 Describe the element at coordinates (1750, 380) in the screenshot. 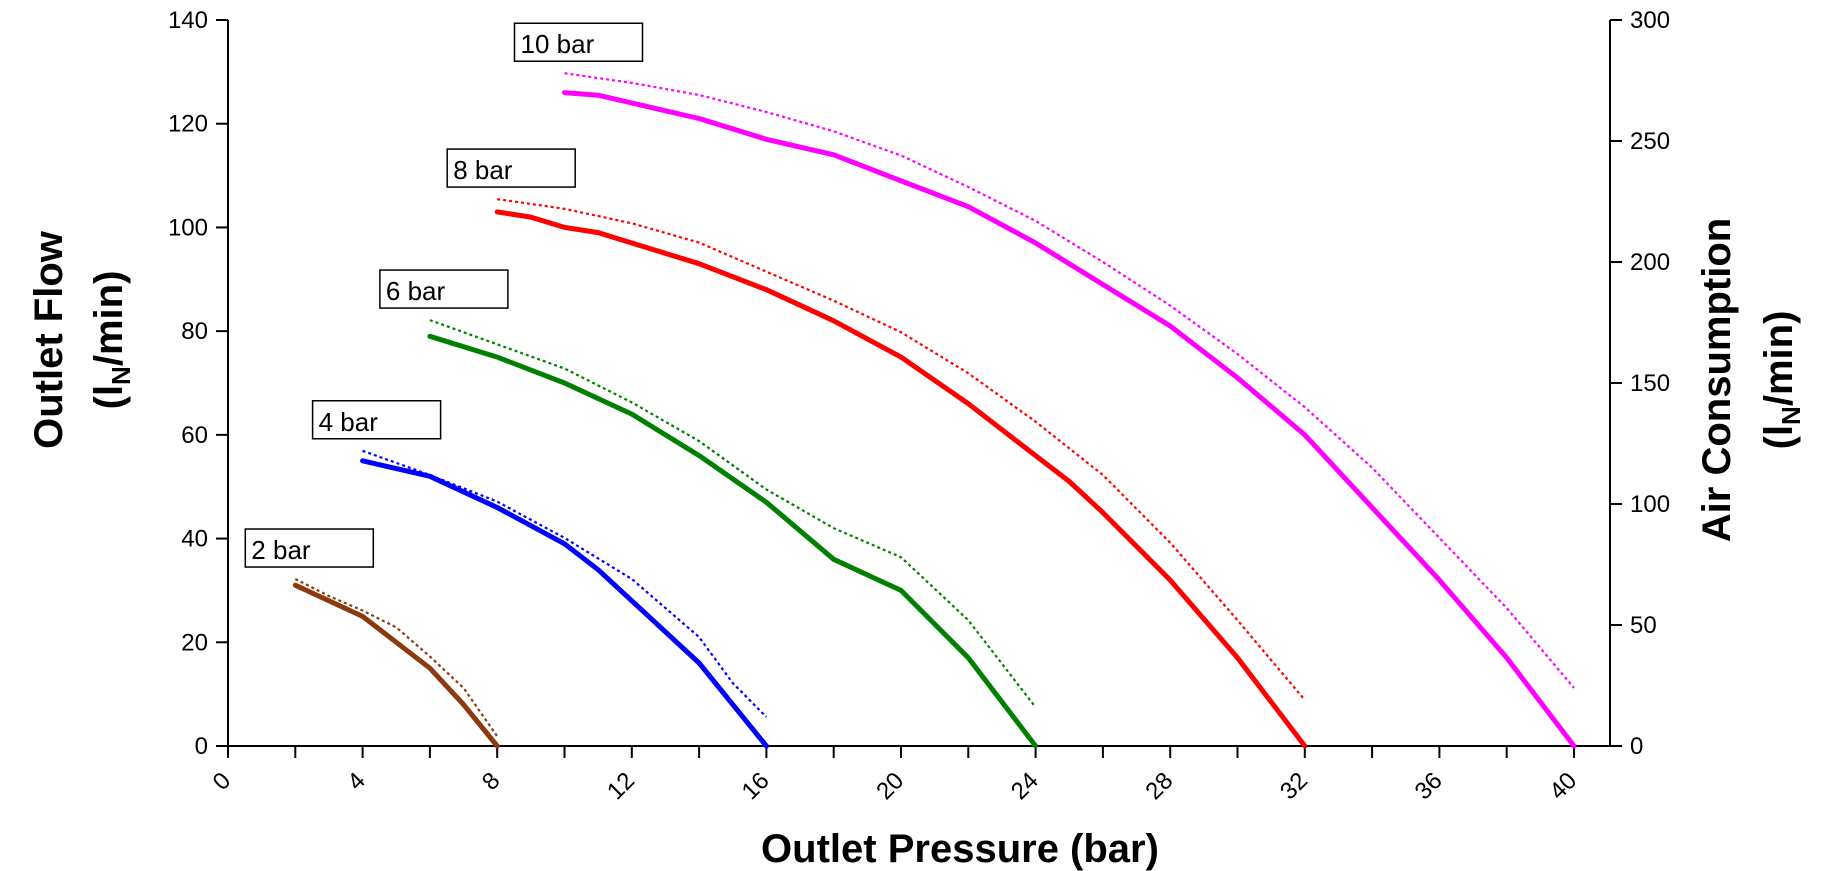

I see `right-axis-title: Air Consumption (lN/min)` at that location.